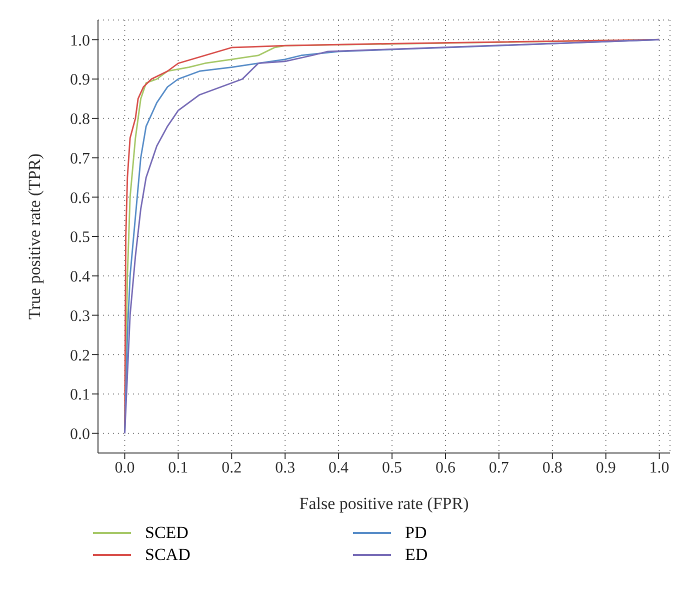 The image size is (675, 601). What do you see at coordinates (445, 467) in the screenshot?
I see `x-tick-label: 0.6` at bounding box center [445, 467].